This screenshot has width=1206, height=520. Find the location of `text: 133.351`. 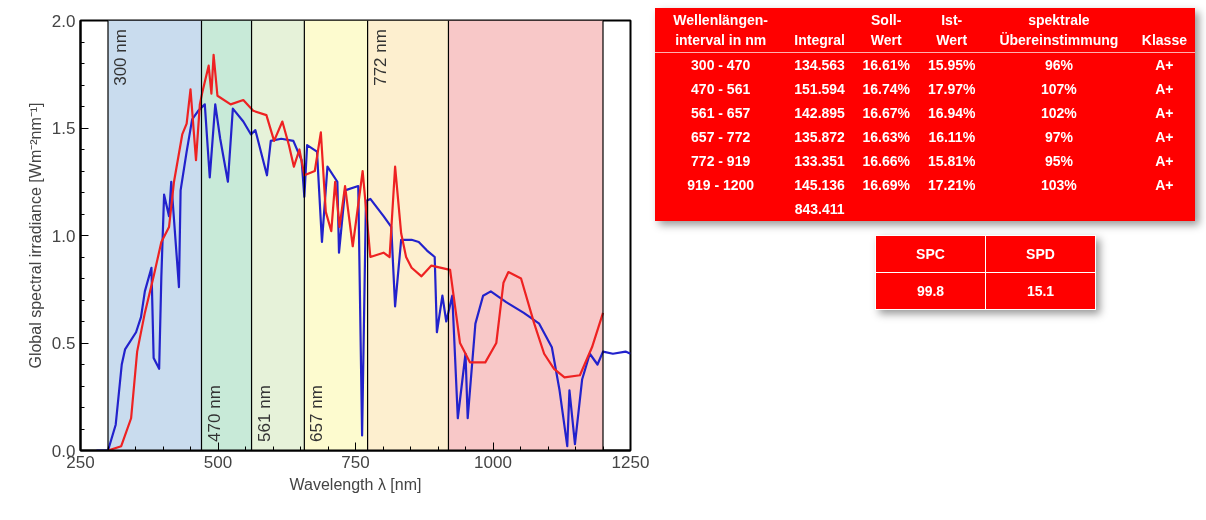

text: 133.351 is located at coordinates (819, 161).